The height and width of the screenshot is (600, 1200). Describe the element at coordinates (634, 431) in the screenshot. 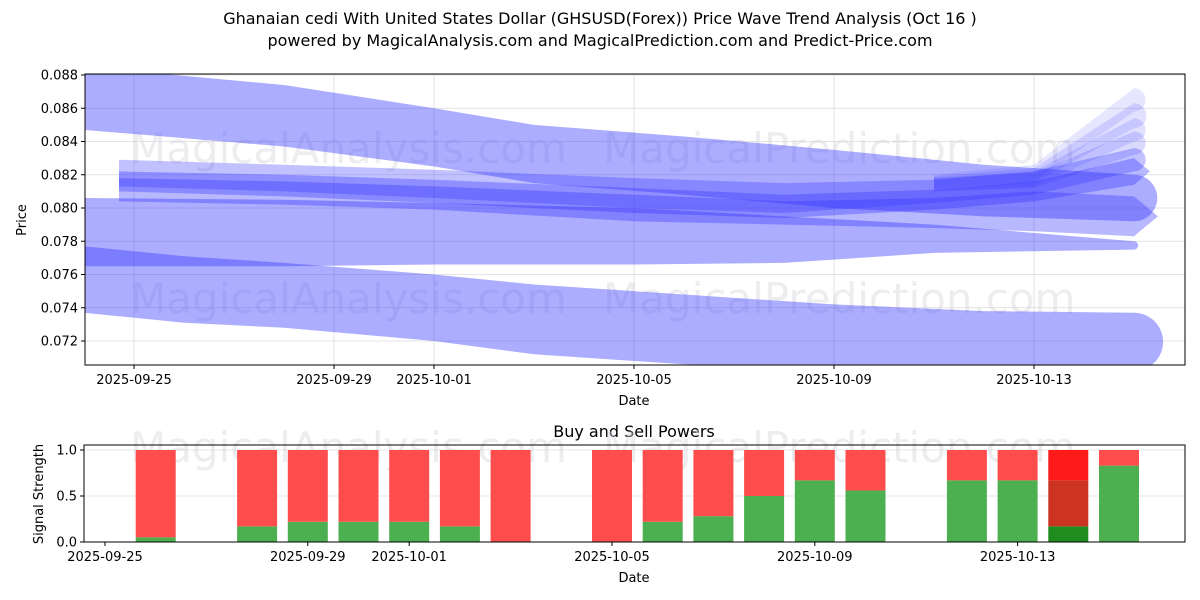

I see `signal-chart-title: Buy and Sell Powers` at that location.